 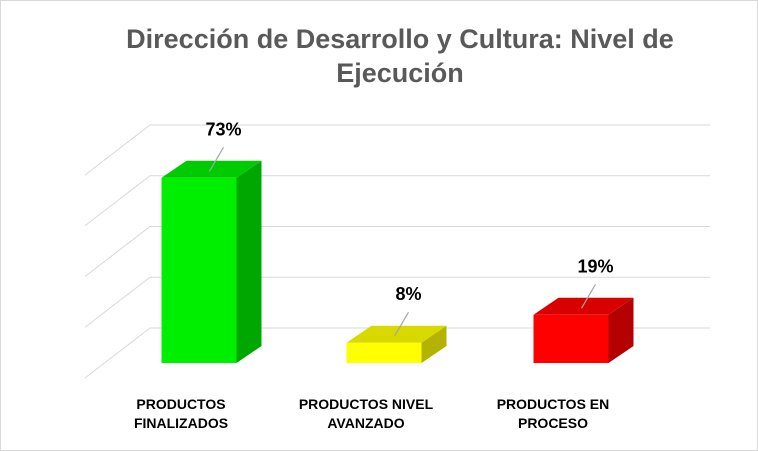 I want to click on x-tick-label: PRODUCTOS FINALIZADOS, so click(x=181, y=413).